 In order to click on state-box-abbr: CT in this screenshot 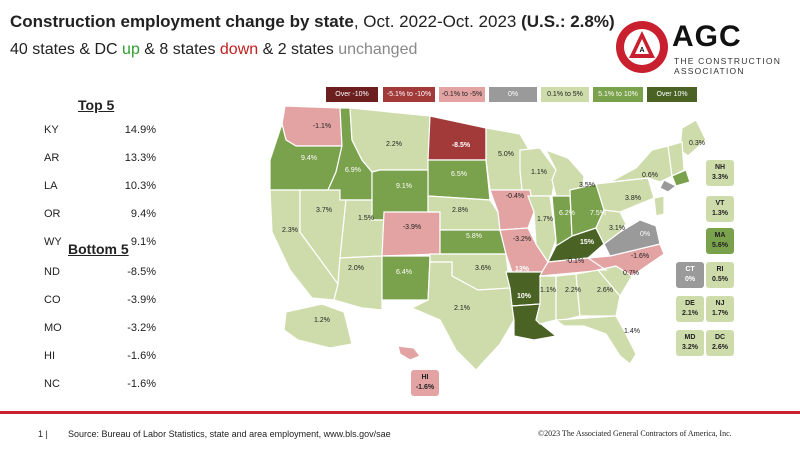, I will do `click(690, 269)`.